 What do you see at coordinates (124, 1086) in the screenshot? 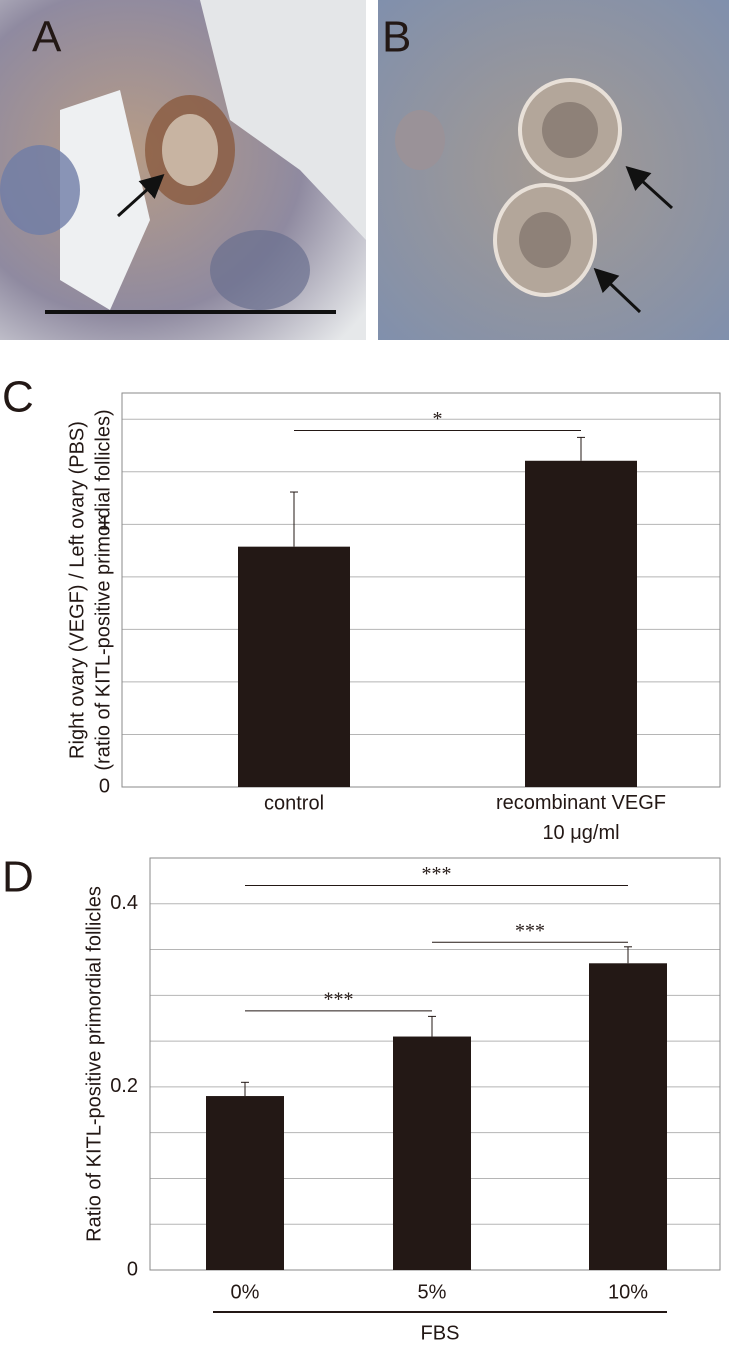
I see `y-tick-label: 0.2` at bounding box center [124, 1086].